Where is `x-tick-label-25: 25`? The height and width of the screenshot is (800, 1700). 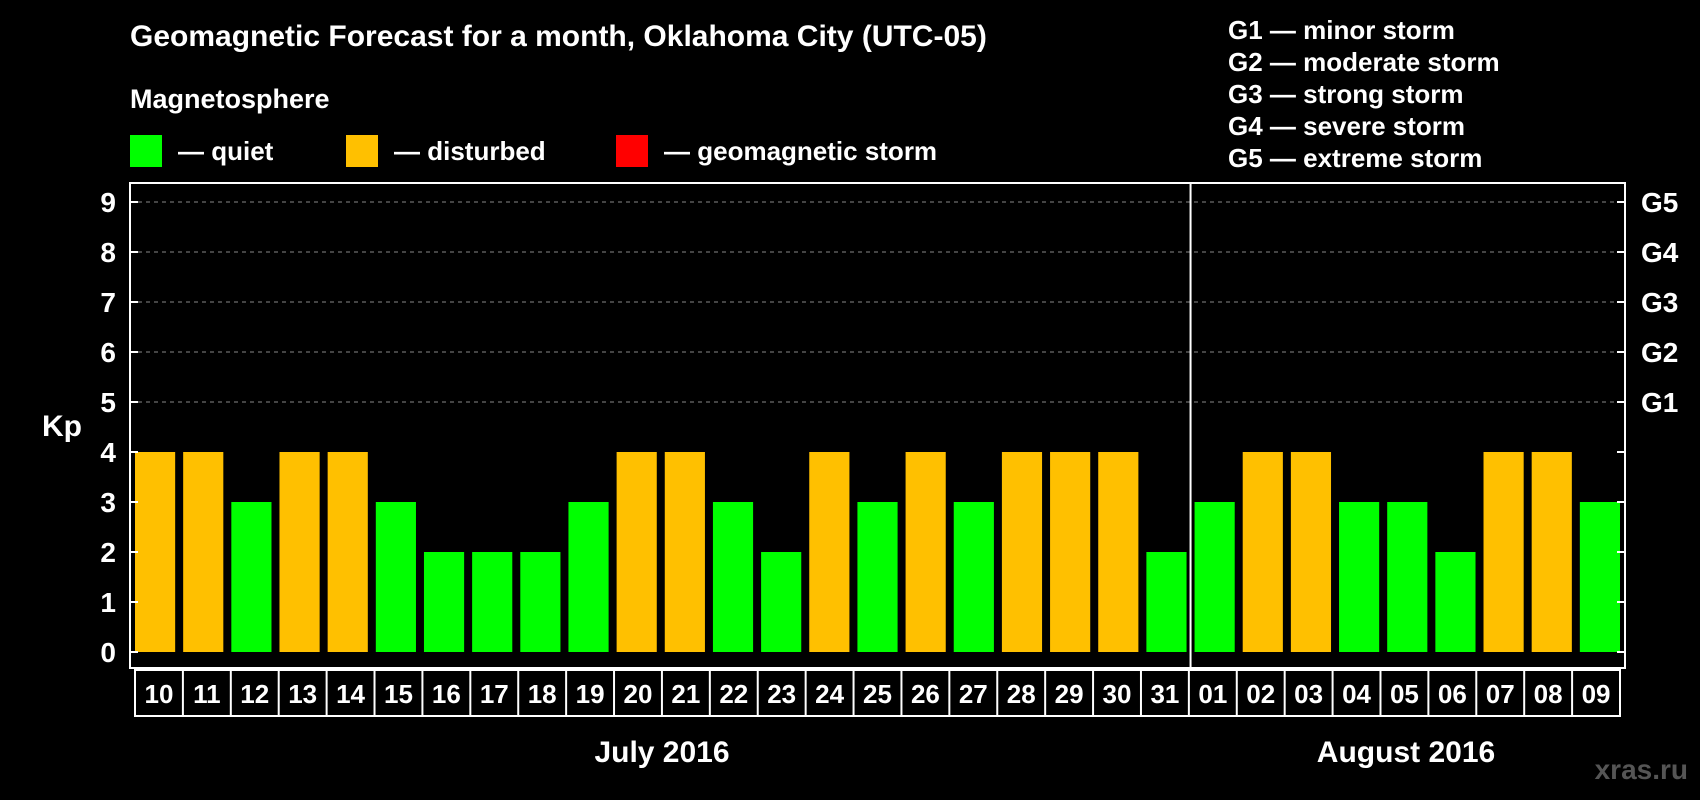 x-tick-label-25: 25 is located at coordinates (877, 694).